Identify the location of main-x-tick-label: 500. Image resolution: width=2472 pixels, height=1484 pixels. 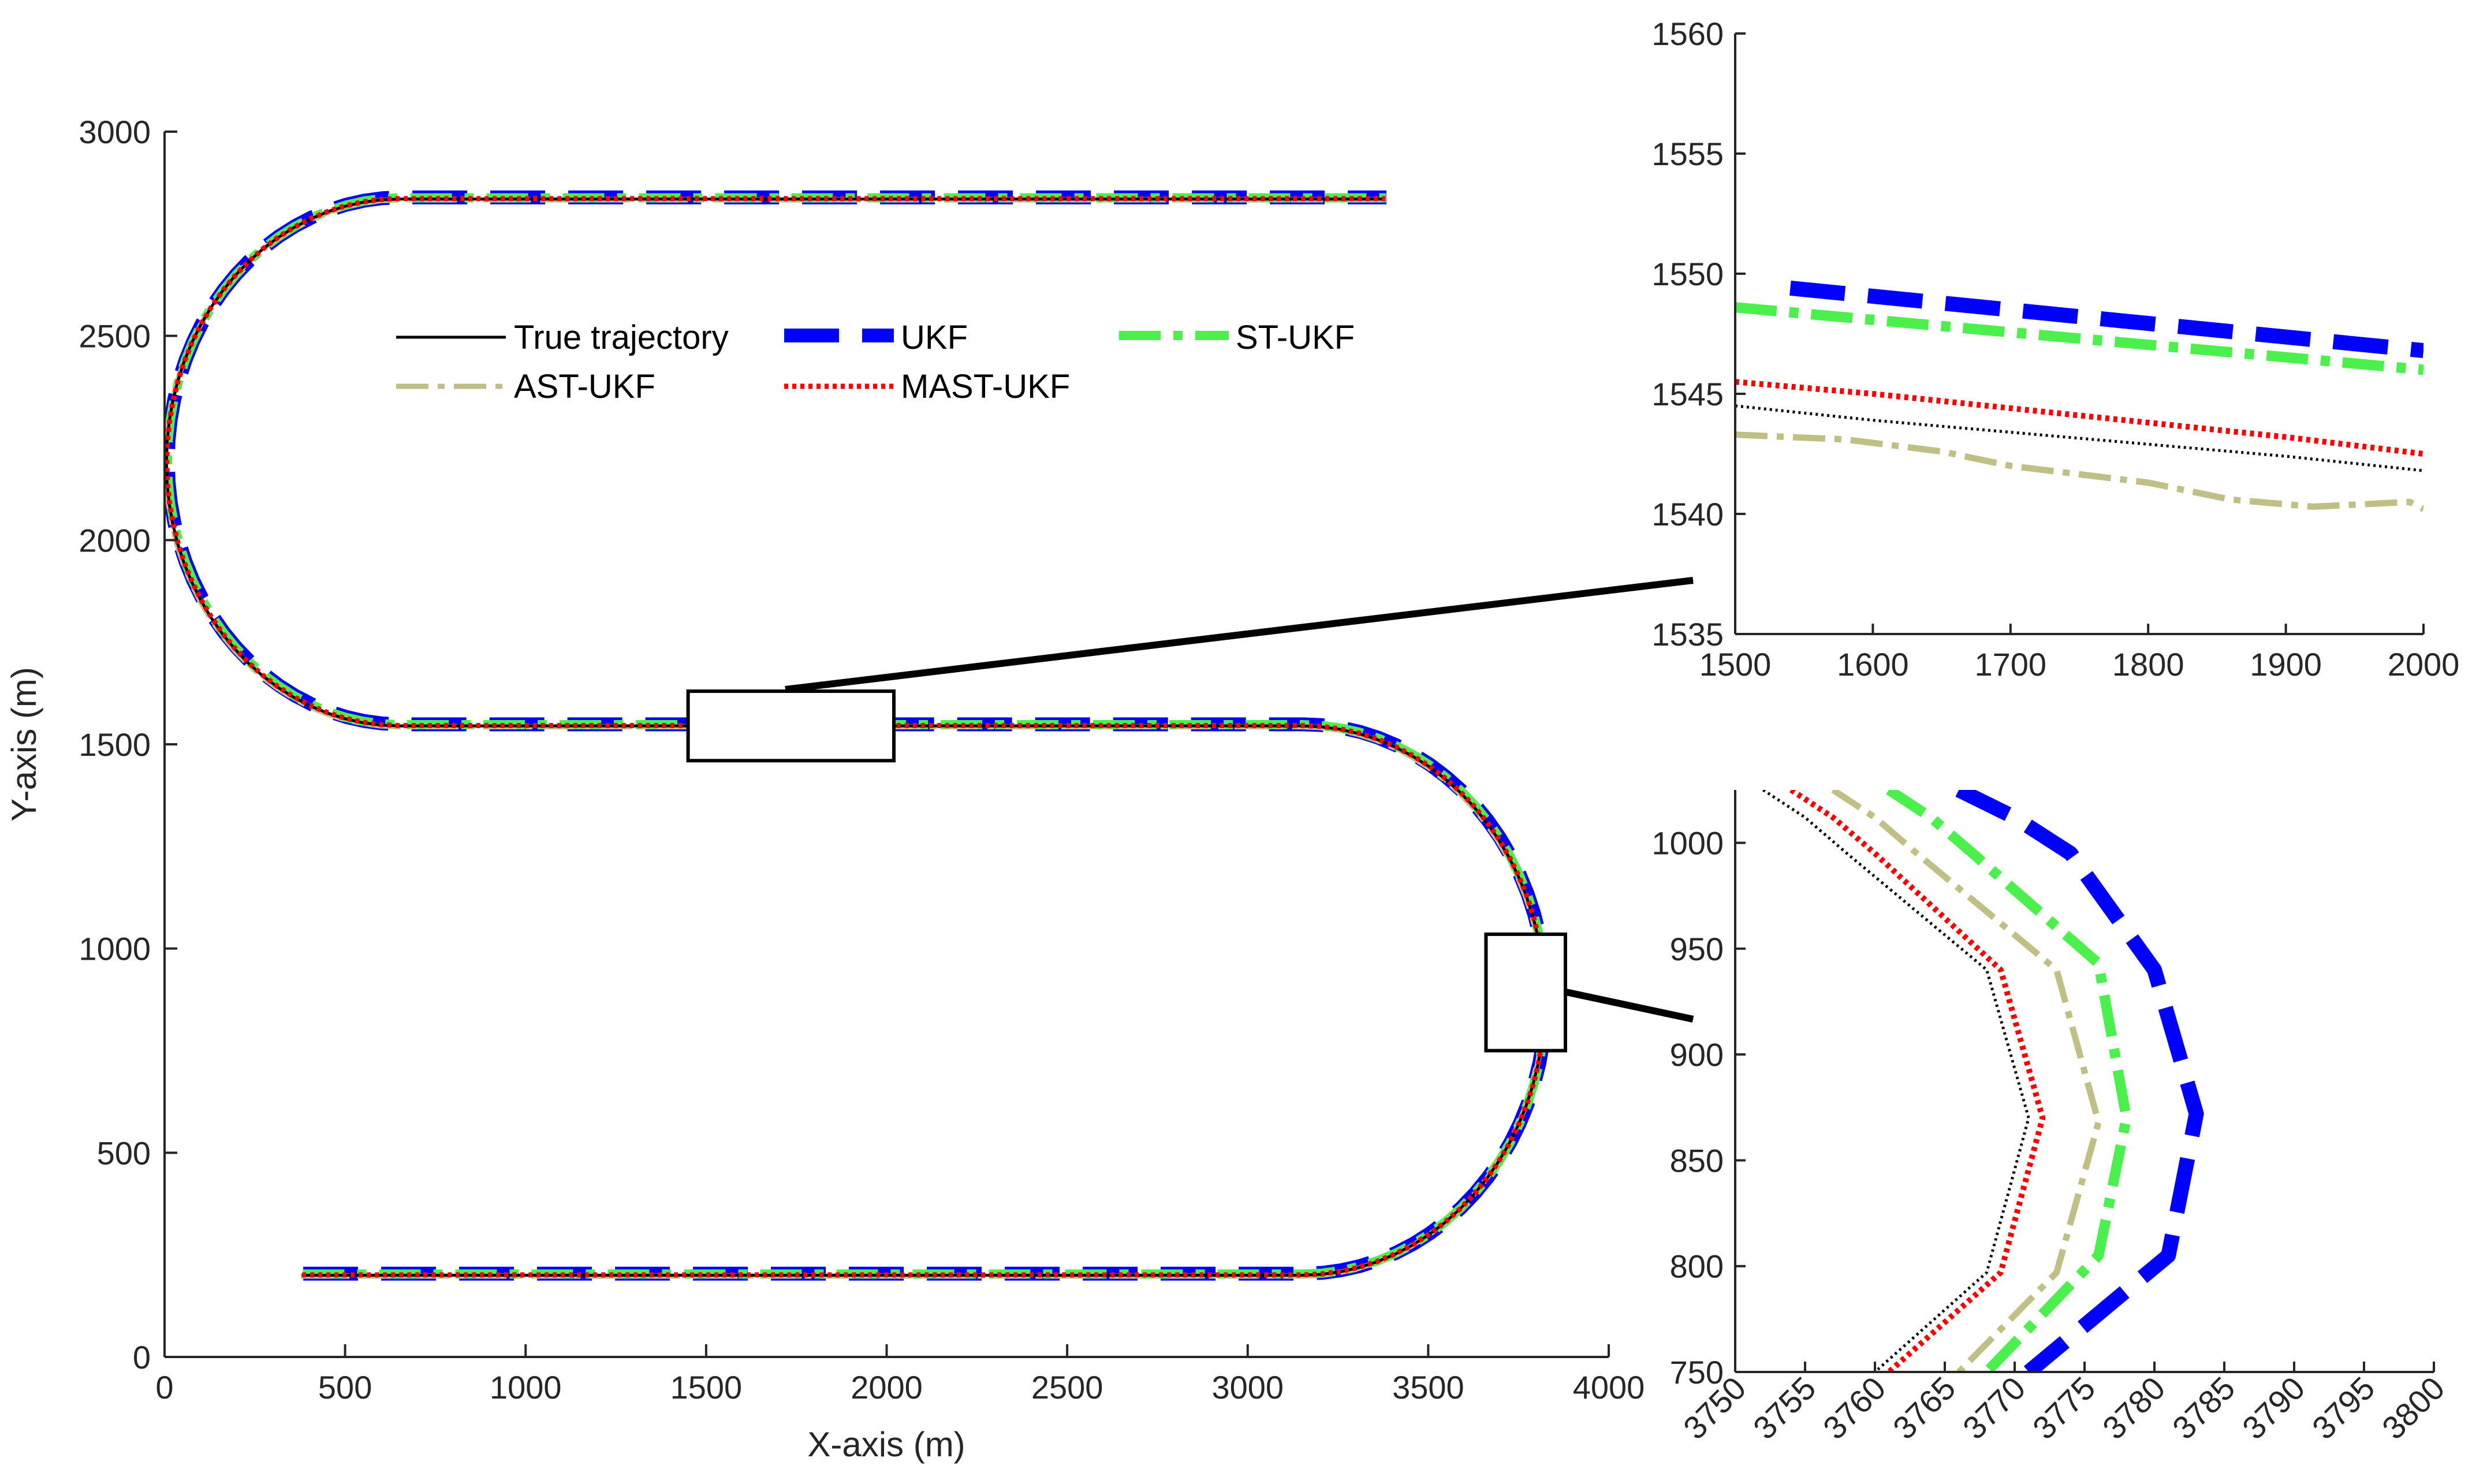
(345, 1387).